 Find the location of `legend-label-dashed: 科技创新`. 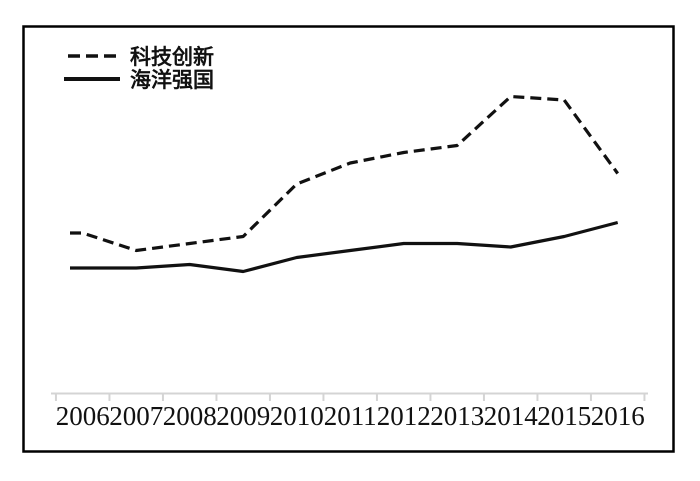

legend-label-dashed: 科技创新 is located at coordinates (172, 57).